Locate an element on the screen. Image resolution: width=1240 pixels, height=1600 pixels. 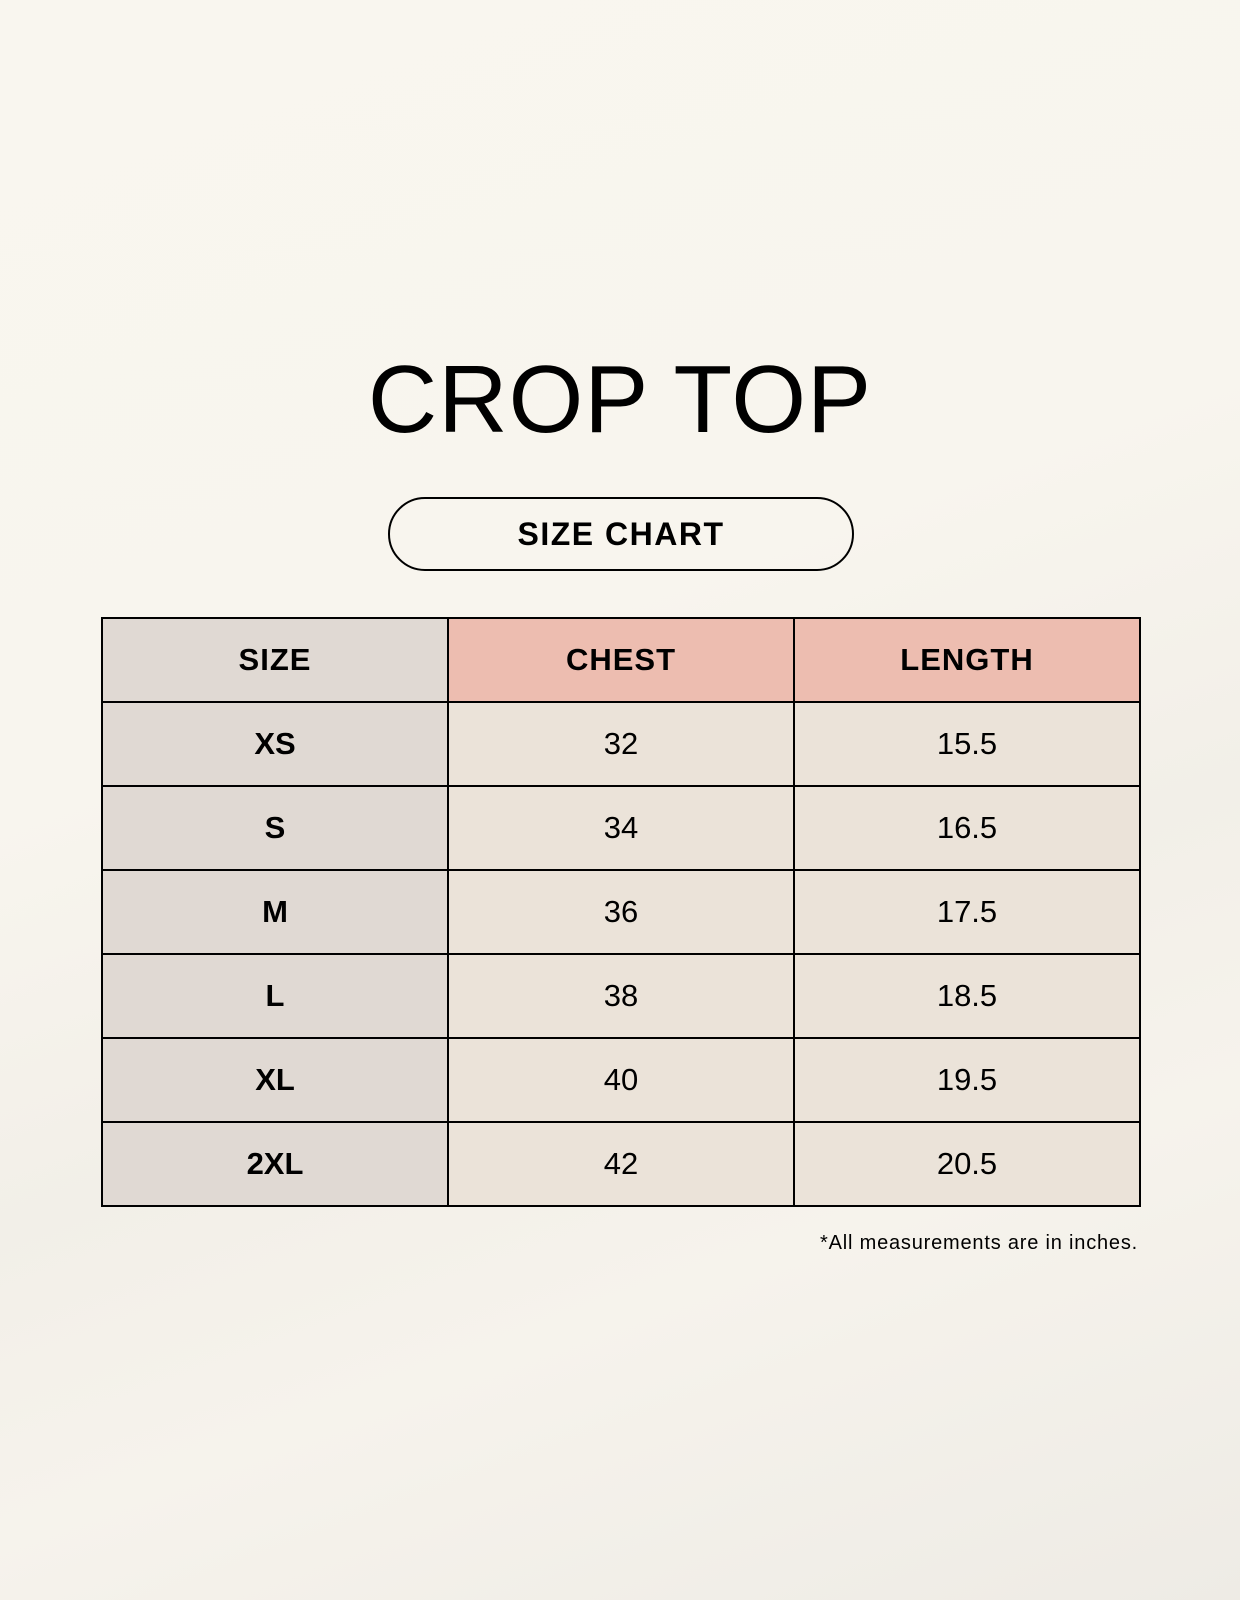
table-row: 2XL 42 20.5 is located at coordinates (621, 1164).